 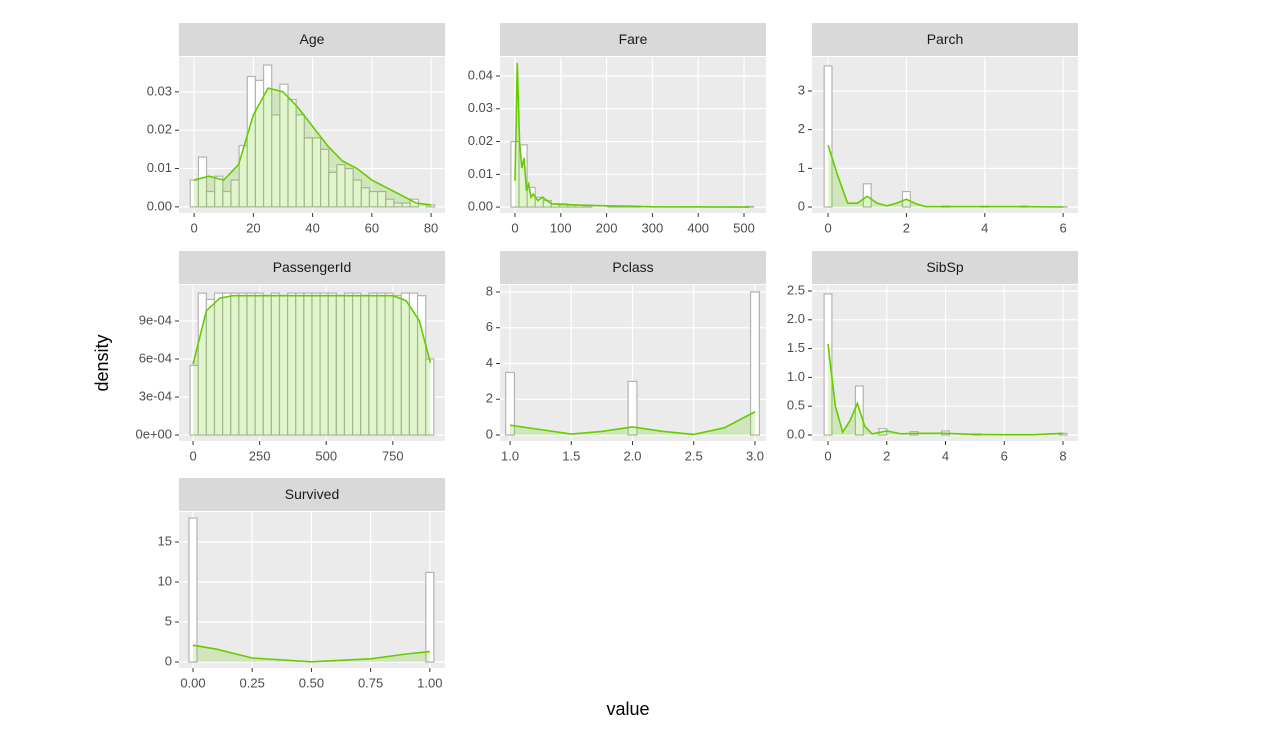 What do you see at coordinates (796, 289) in the screenshot?
I see `y-tick-label: 2.5` at bounding box center [796, 289].